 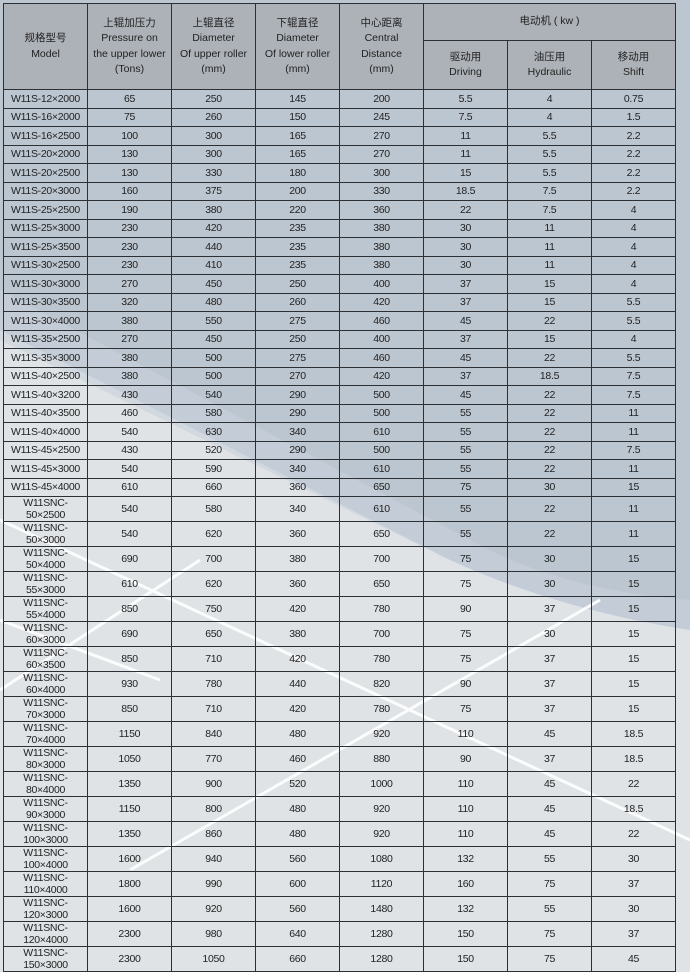 What do you see at coordinates (549, 784) in the screenshot?
I see `cell-hydraulic: 45` at bounding box center [549, 784].